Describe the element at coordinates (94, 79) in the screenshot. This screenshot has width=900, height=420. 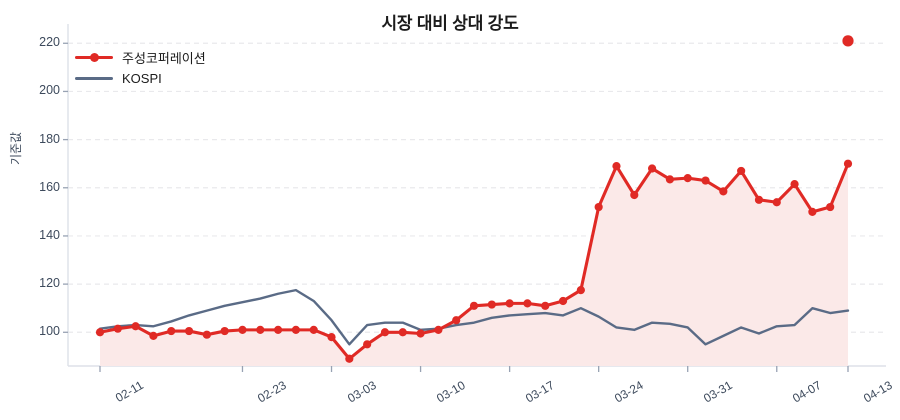
I see `legend-swatch-line-icon` at that location.